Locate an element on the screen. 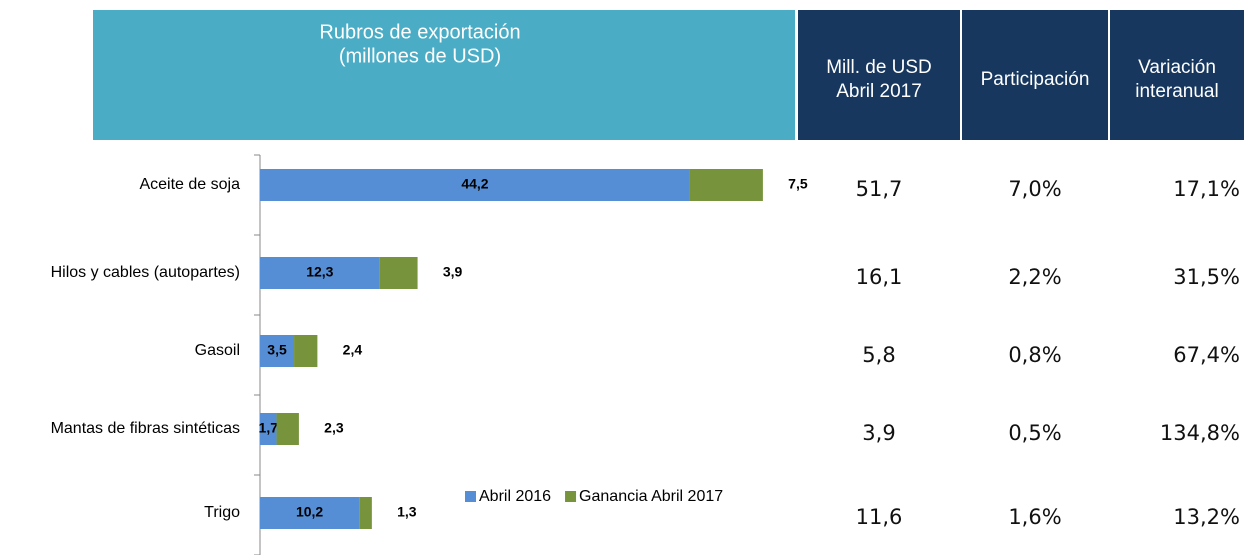 The width and height of the screenshot is (1244, 555). category-label: Mantas de fibras sintéticas is located at coordinates (145, 428).